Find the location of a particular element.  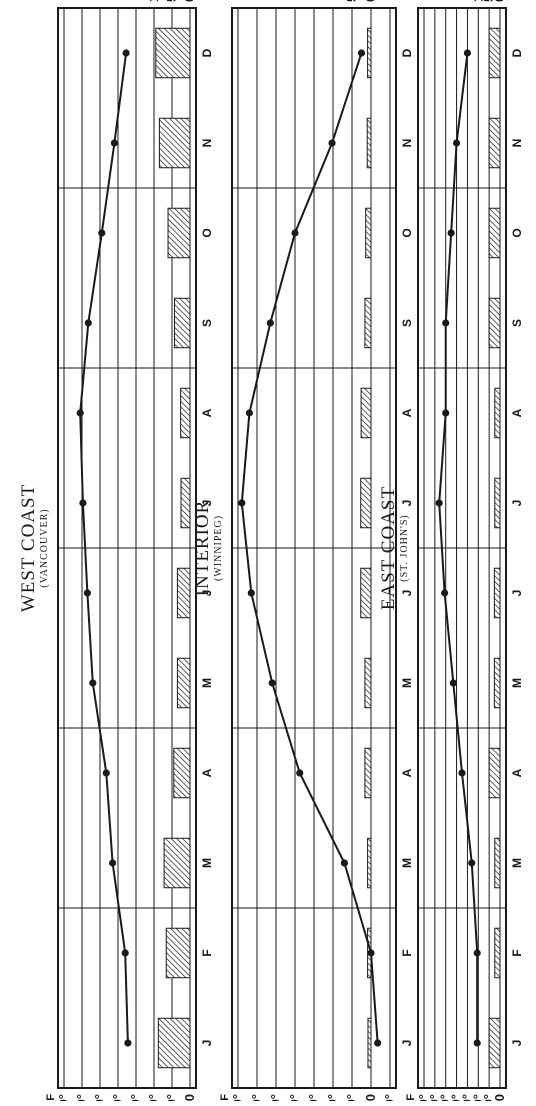

west-coast-month-label: F is located at coordinates (207, 952).